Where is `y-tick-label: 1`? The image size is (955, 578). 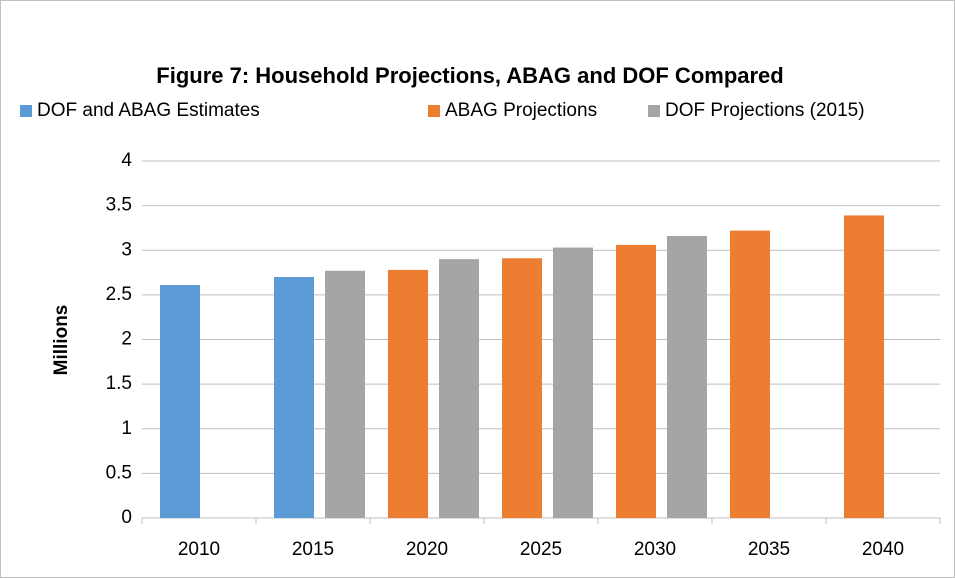 y-tick-label: 1 is located at coordinates (126, 428).